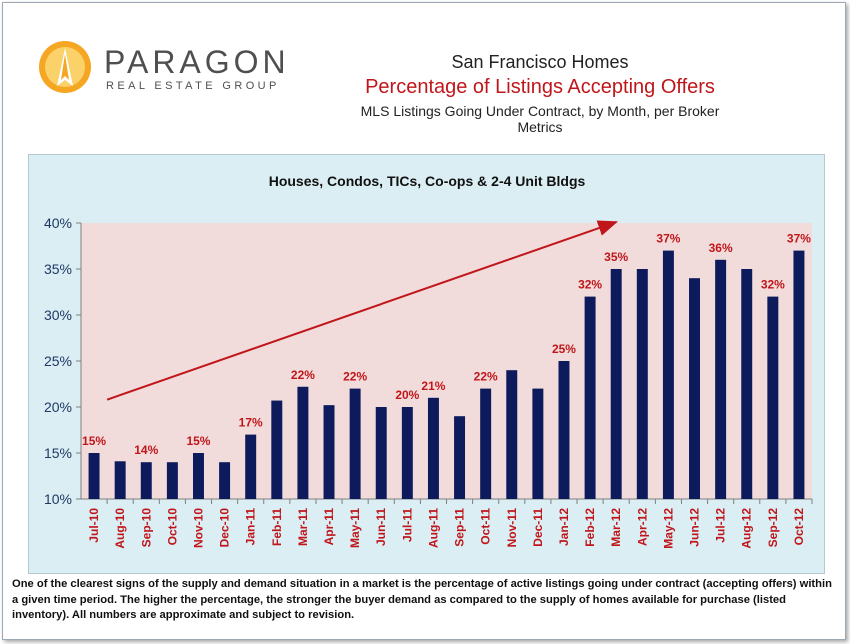 The image size is (850, 644). What do you see at coordinates (381, 527) in the screenshot?
I see `x-tick-label: Jun-11` at bounding box center [381, 527].